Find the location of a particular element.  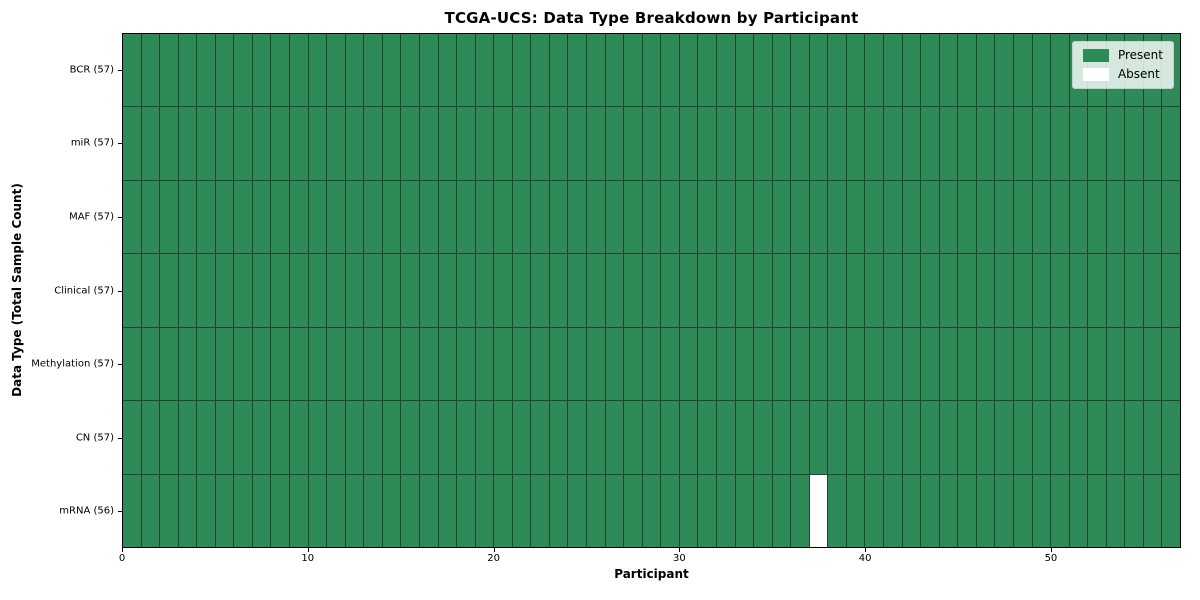

legend-item-absent: Absent is located at coordinates (1122, 74).